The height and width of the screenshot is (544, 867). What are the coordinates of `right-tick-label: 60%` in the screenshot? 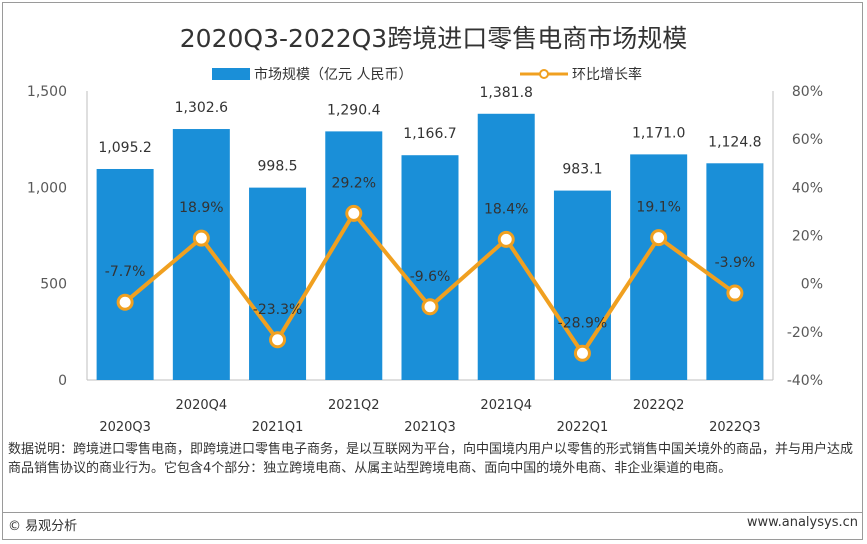 It's located at (807, 140).